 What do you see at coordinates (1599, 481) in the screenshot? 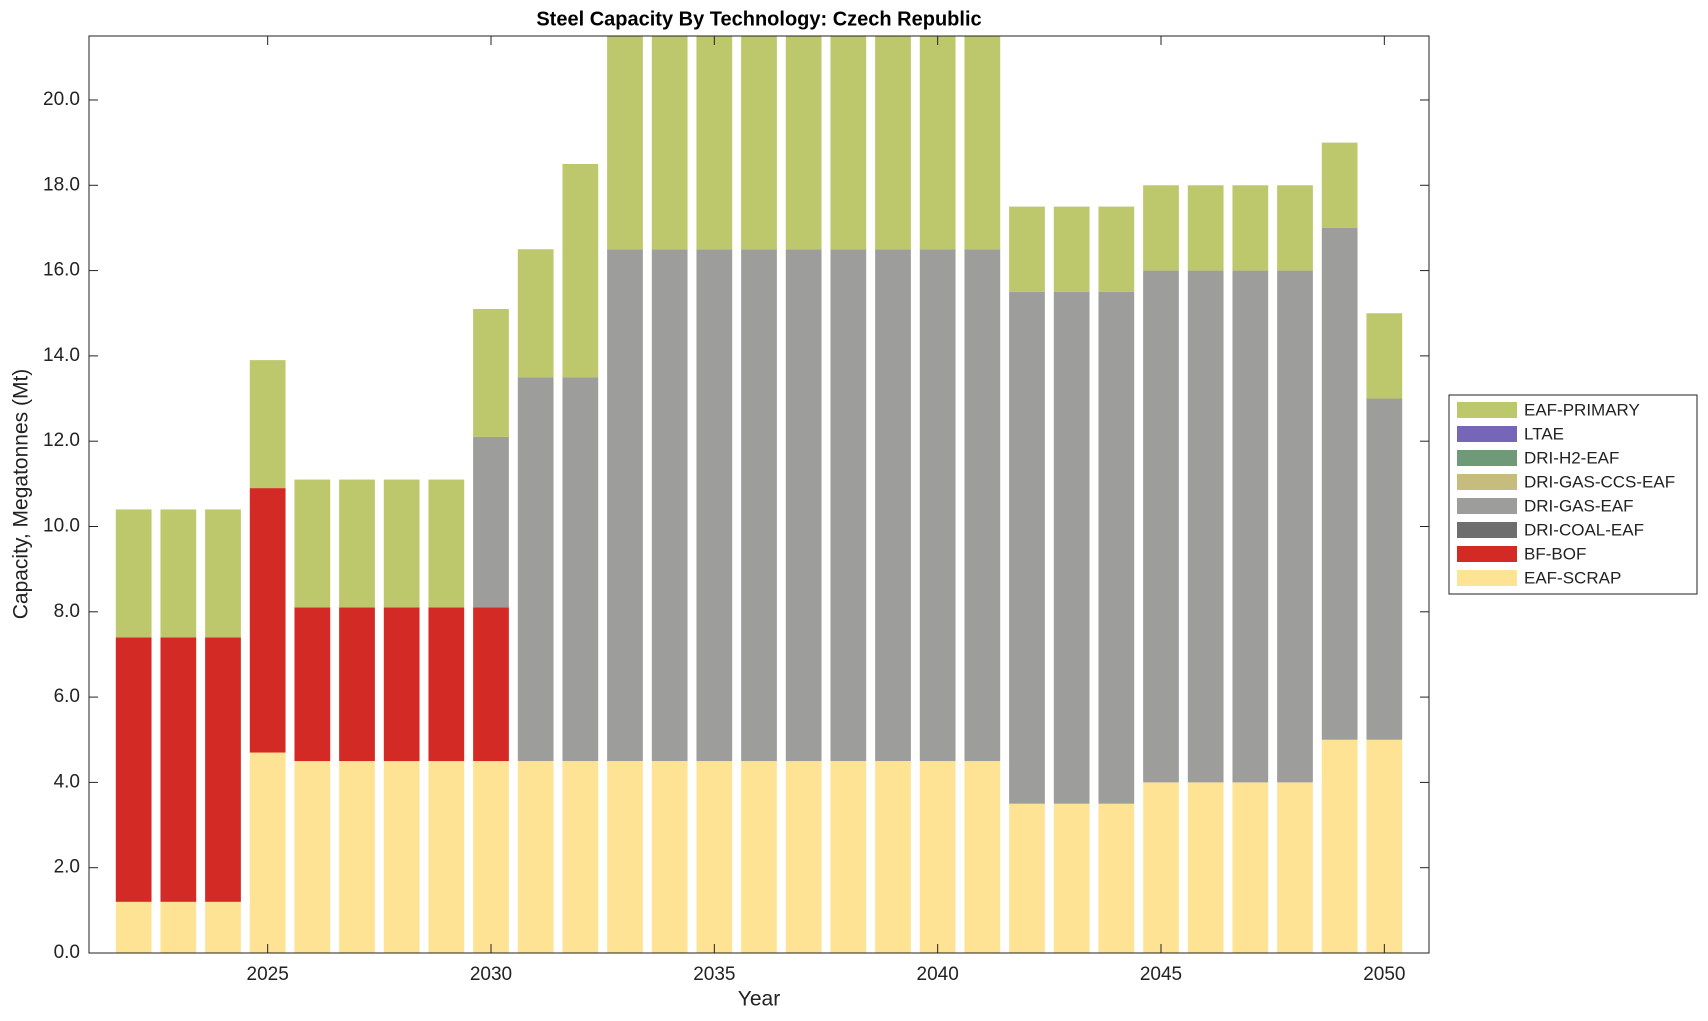
I see `legend-label: DRI-GAS-CCS-EAF` at bounding box center [1599, 481].